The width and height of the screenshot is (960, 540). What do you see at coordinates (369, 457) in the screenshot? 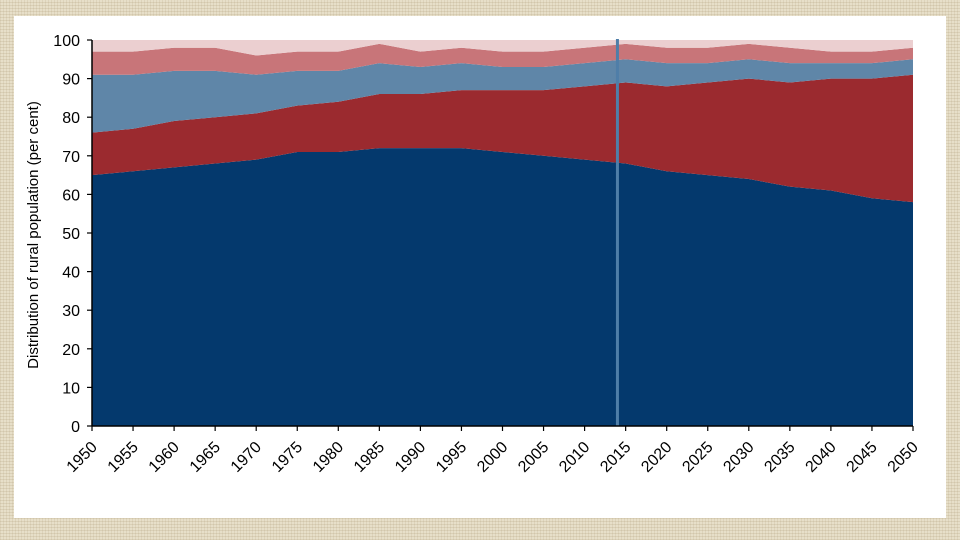
I see `x-tick-label: 1985` at bounding box center [369, 457].